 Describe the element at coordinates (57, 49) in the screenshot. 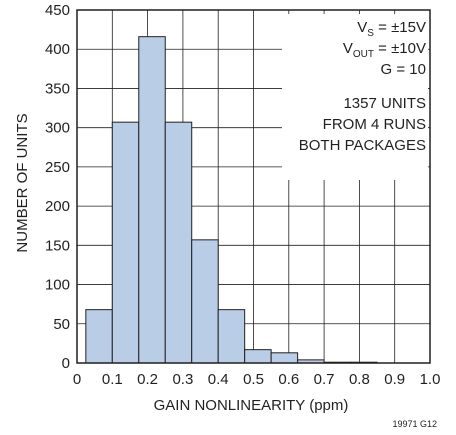

I see `y-tick-label: 400` at that location.